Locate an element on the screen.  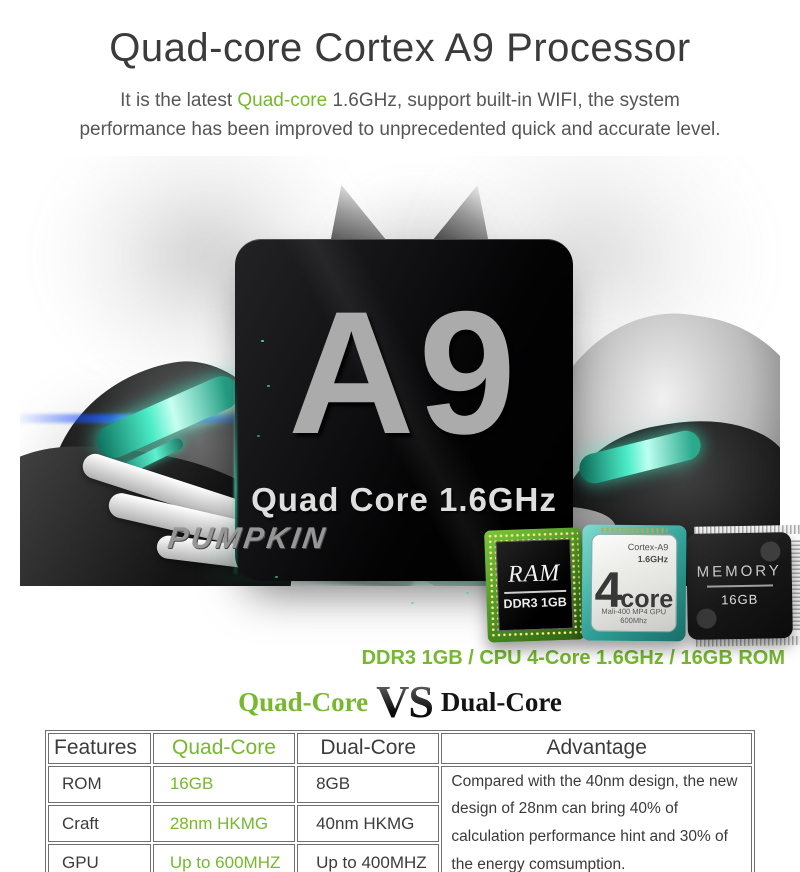
ram-chip-subtitle: DDR3 1GB is located at coordinates (535, 602).